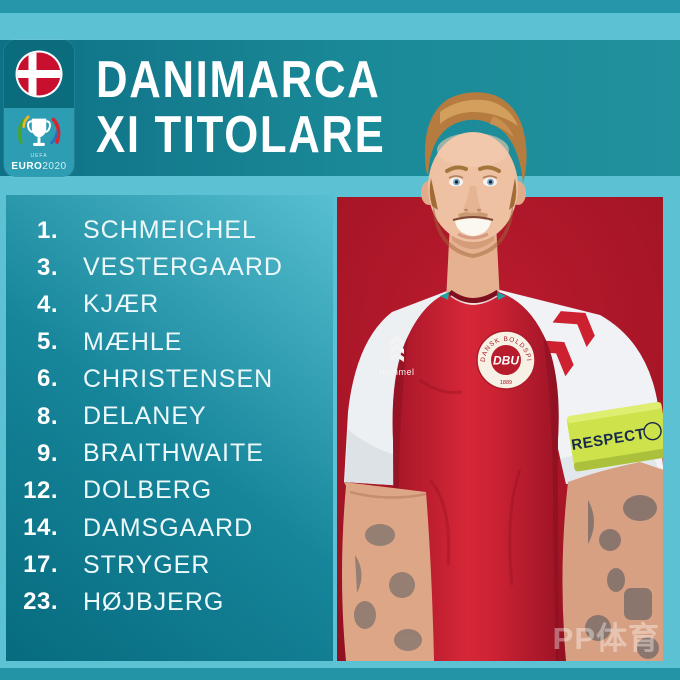 This screenshot has height=680, width=680. I want to click on player-row: 6. CHRISTENSEN, so click(169, 379).